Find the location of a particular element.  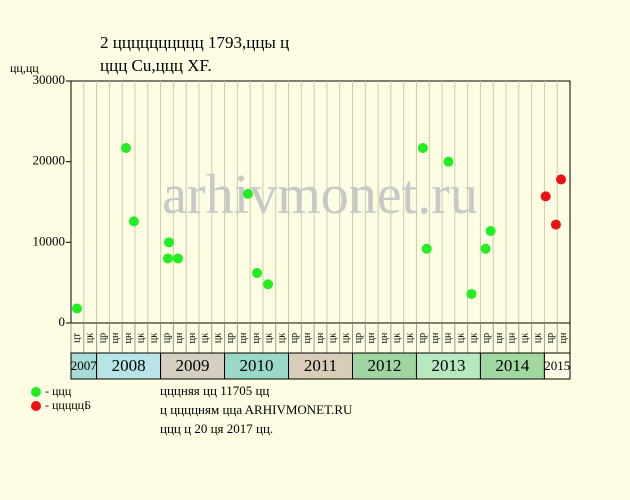

chart-title: ццц Cu,ццц XF. is located at coordinates (156, 65).